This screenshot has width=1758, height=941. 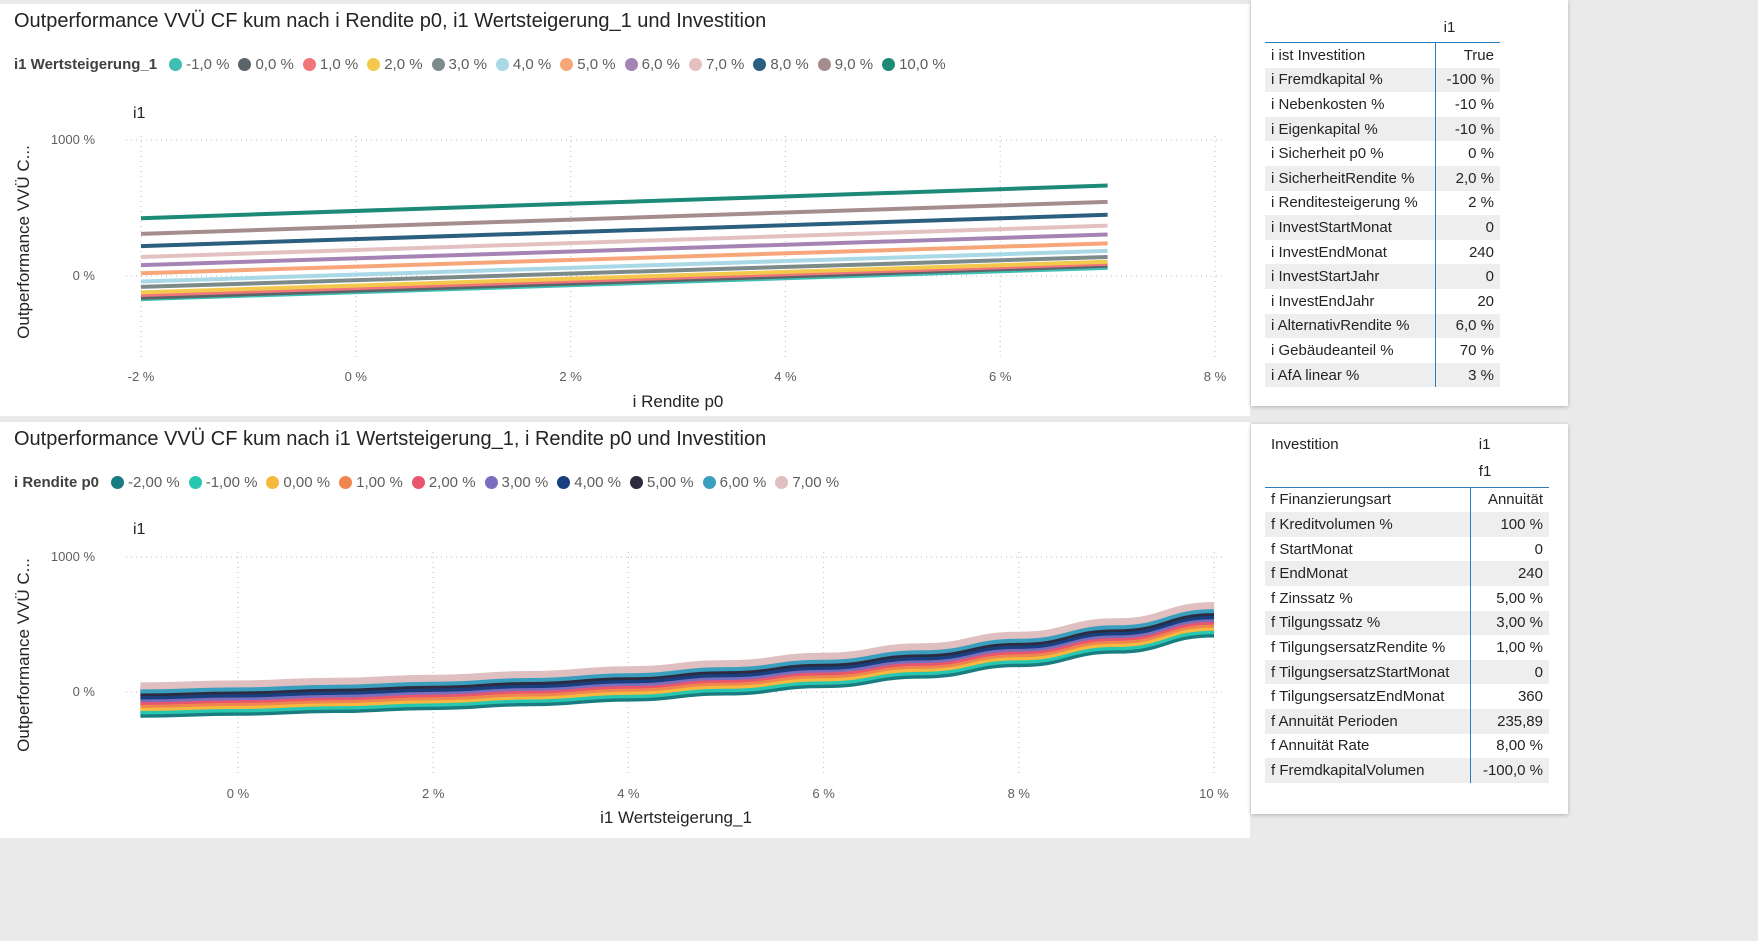 What do you see at coordinates (1368, 573) in the screenshot?
I see `row-label: f EndMonat` at bounding box center [1368, 573].